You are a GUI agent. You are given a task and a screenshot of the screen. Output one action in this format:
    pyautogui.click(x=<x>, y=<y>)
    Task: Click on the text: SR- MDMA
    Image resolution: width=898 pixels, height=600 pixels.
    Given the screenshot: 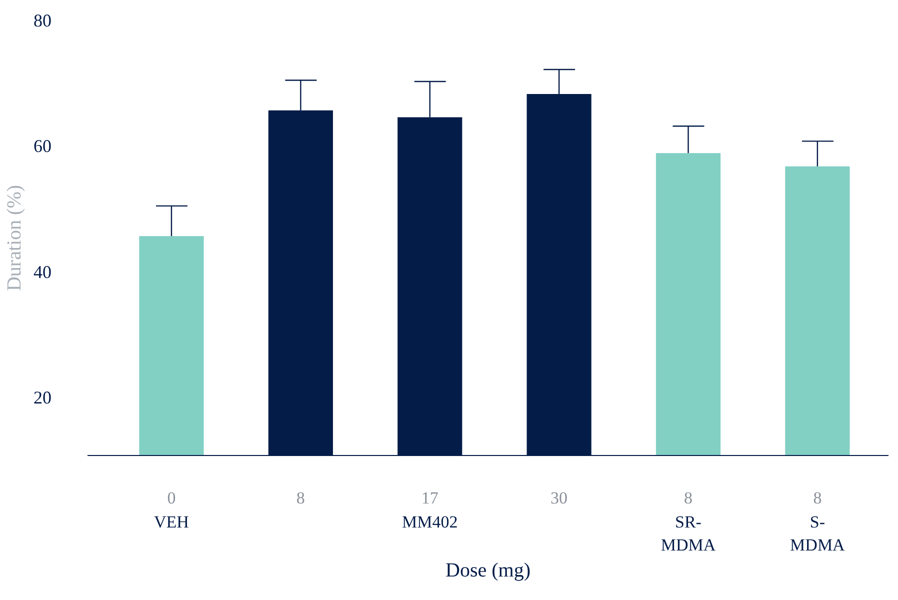 What is the action you would take?
    pyautogui.click(x=688, y=533)
    